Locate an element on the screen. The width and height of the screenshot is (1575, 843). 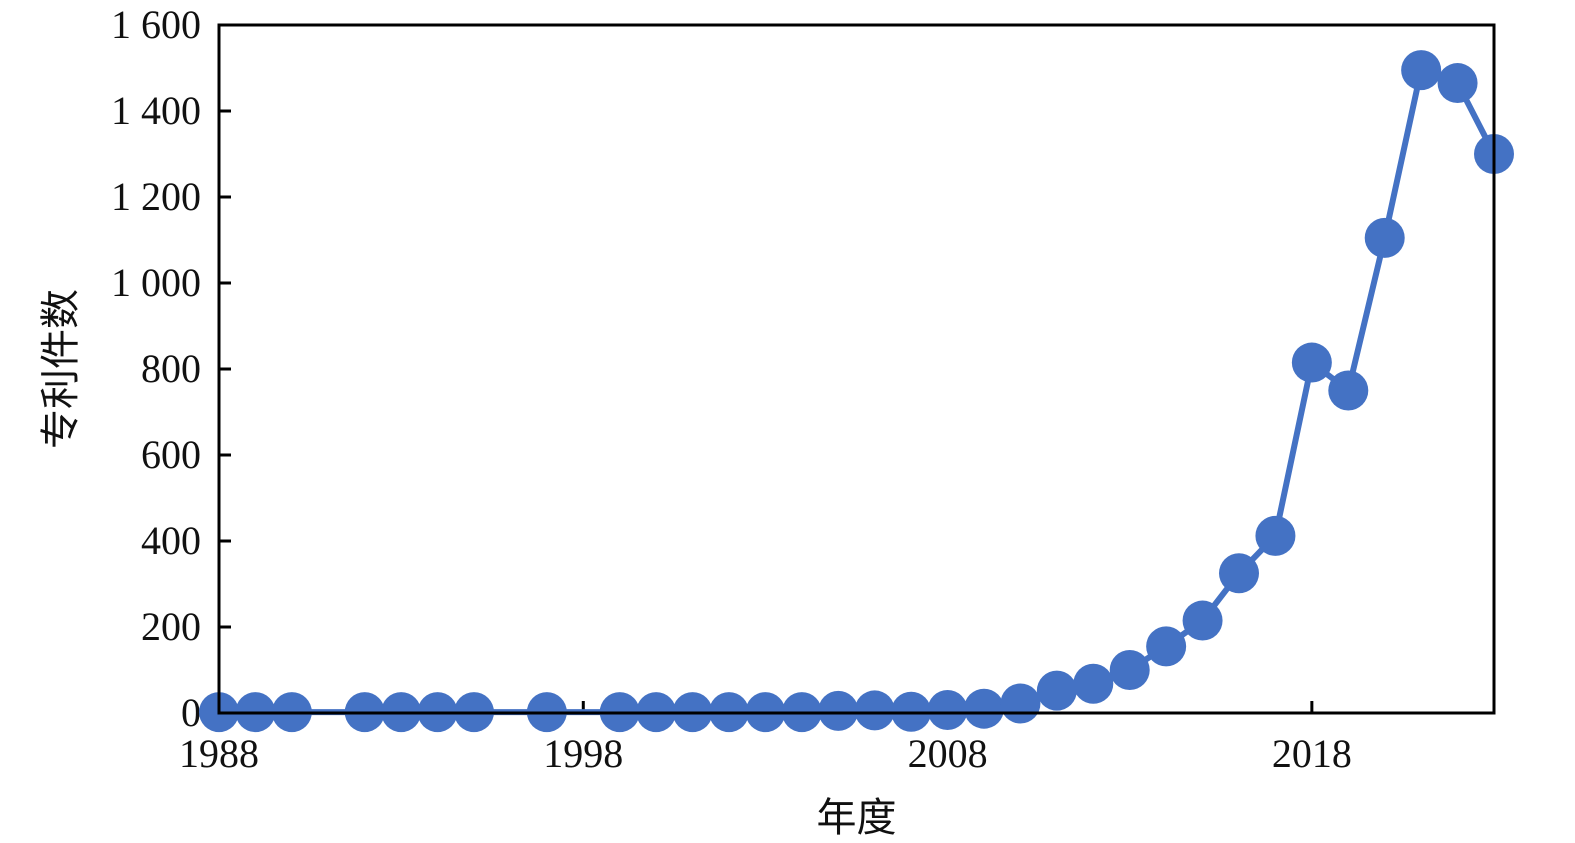
y-tick-label: 400 is located at coordinates (171, 540).